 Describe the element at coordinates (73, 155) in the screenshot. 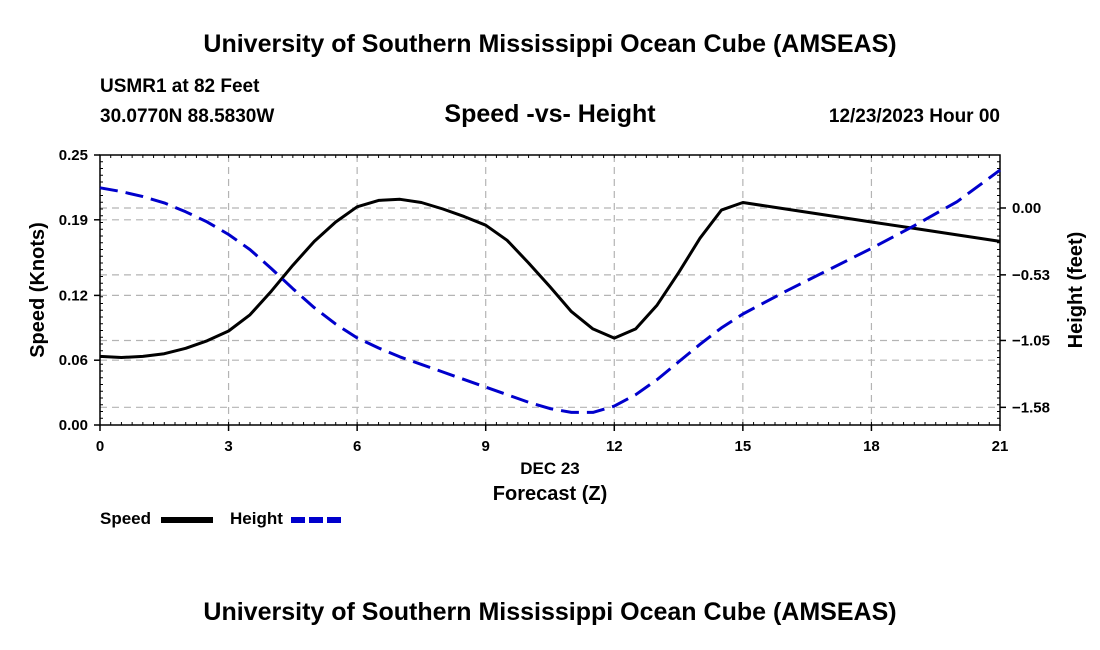

I see `y-tick-label: 0.25` at that location.